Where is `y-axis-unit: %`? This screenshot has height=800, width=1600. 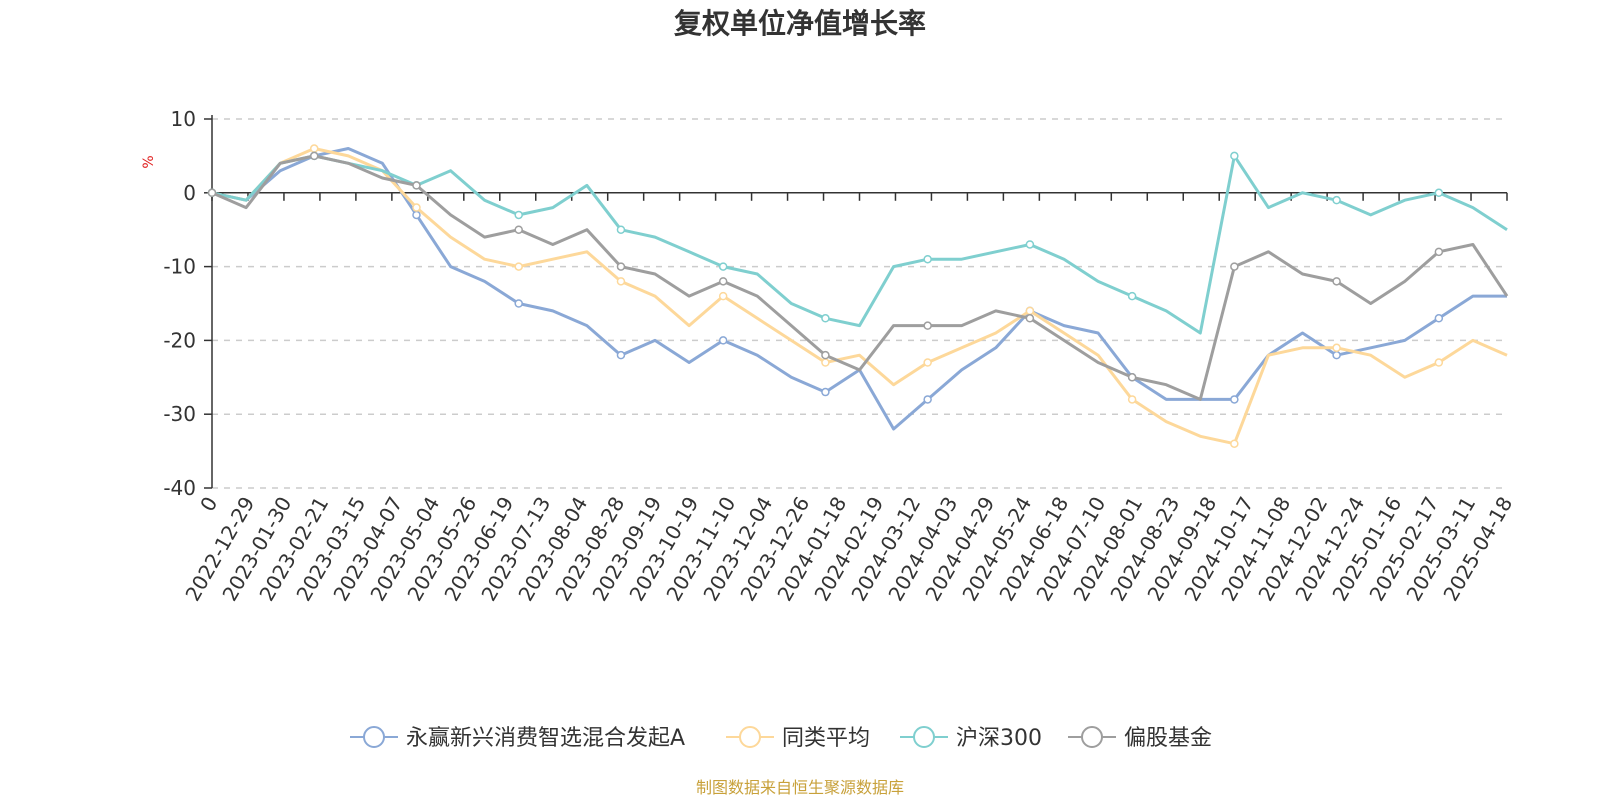
y-axis-unit: % is located at coordinates (149, 161).